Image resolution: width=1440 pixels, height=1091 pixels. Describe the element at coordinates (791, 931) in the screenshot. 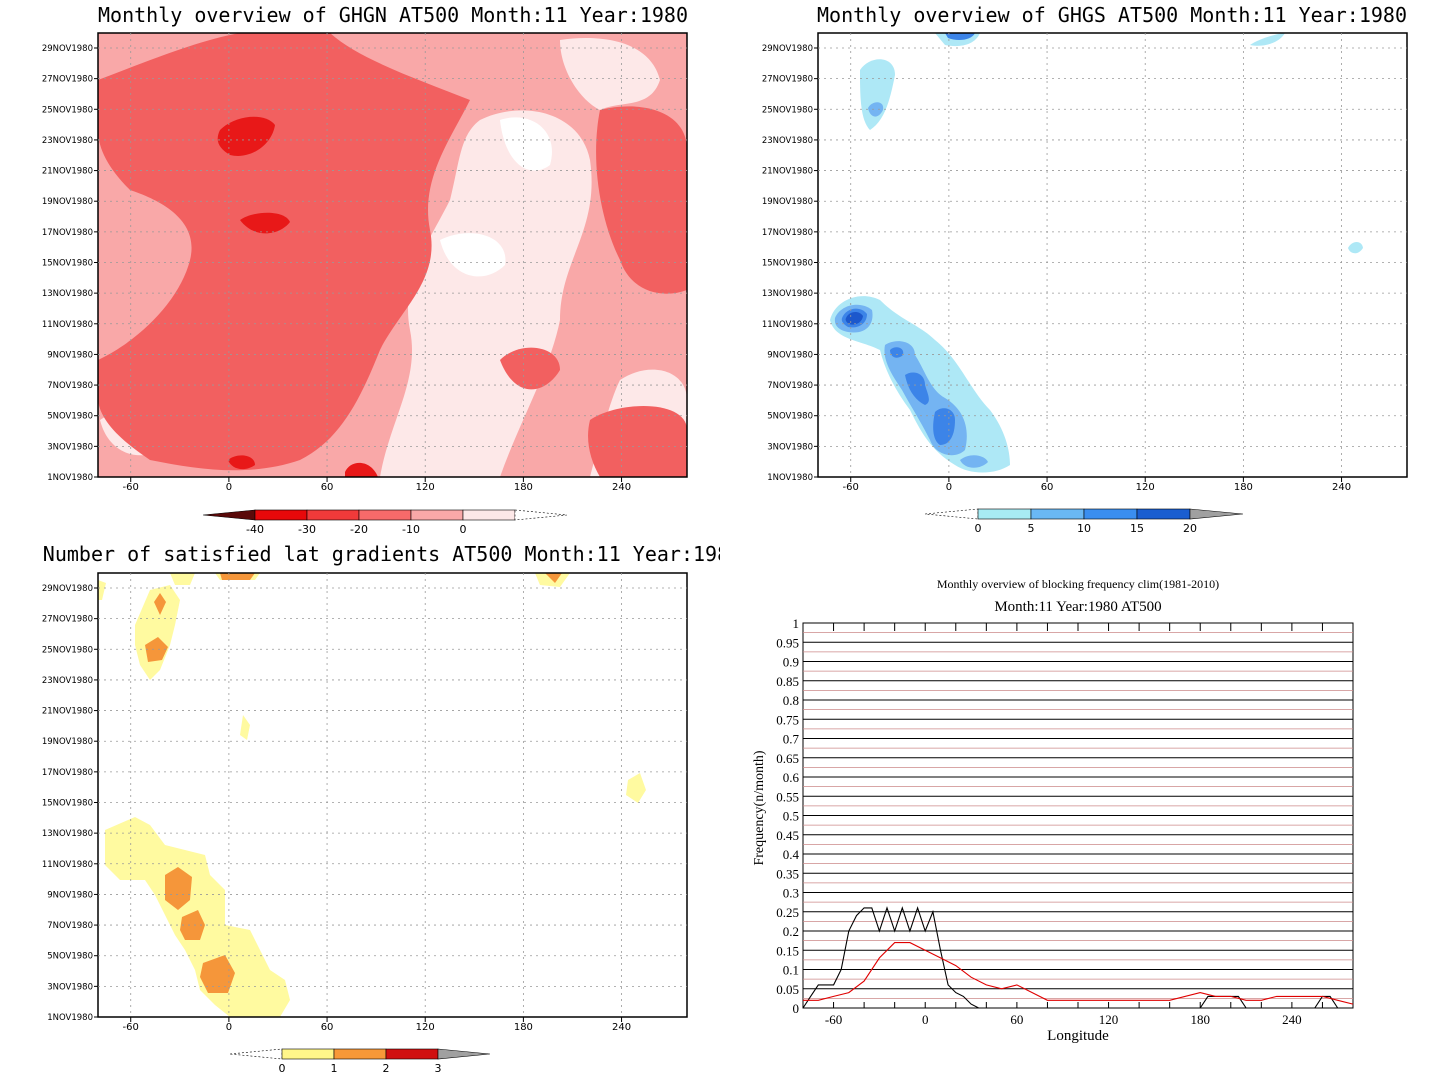

I see `y-tick-label: 0.2` at that location.